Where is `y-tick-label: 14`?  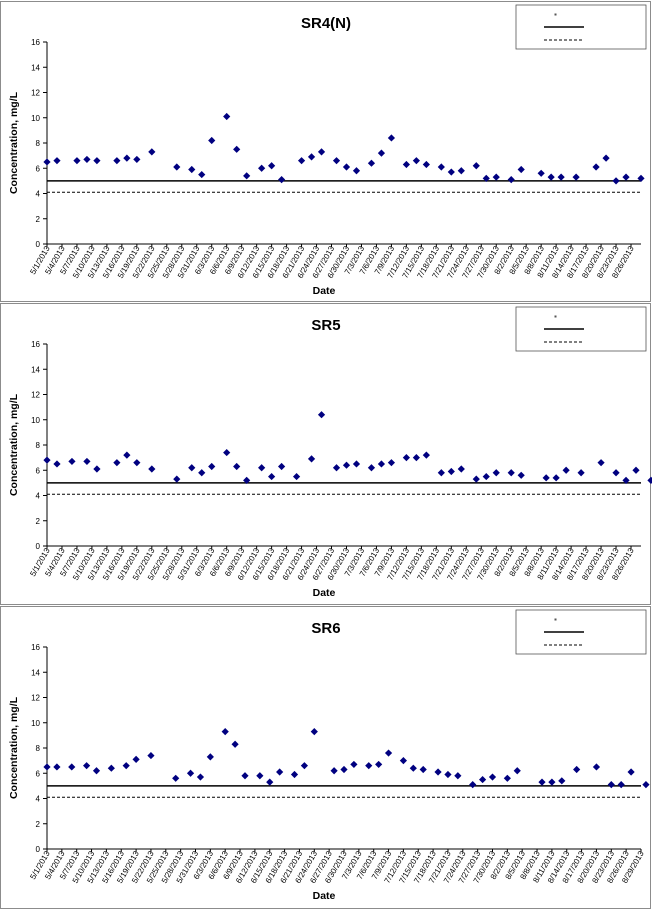 y-tick-label: 14 is located at coordinates (35, 67).